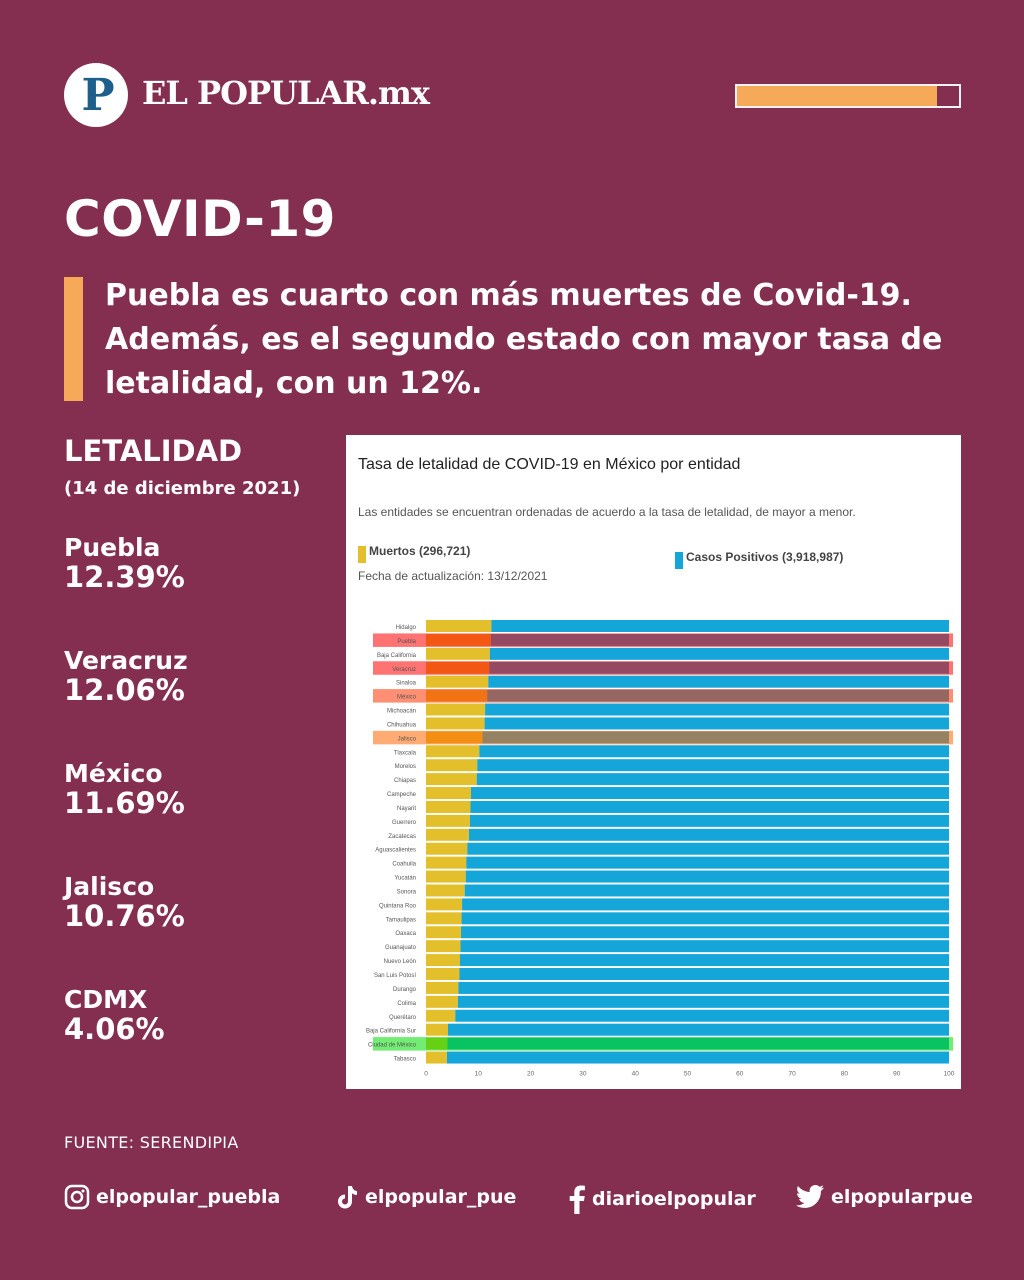  What do you see at coordinates (124, 916) in the screenshot?
I see `stat-value: 10.76%` at bounding box center [124, 916].